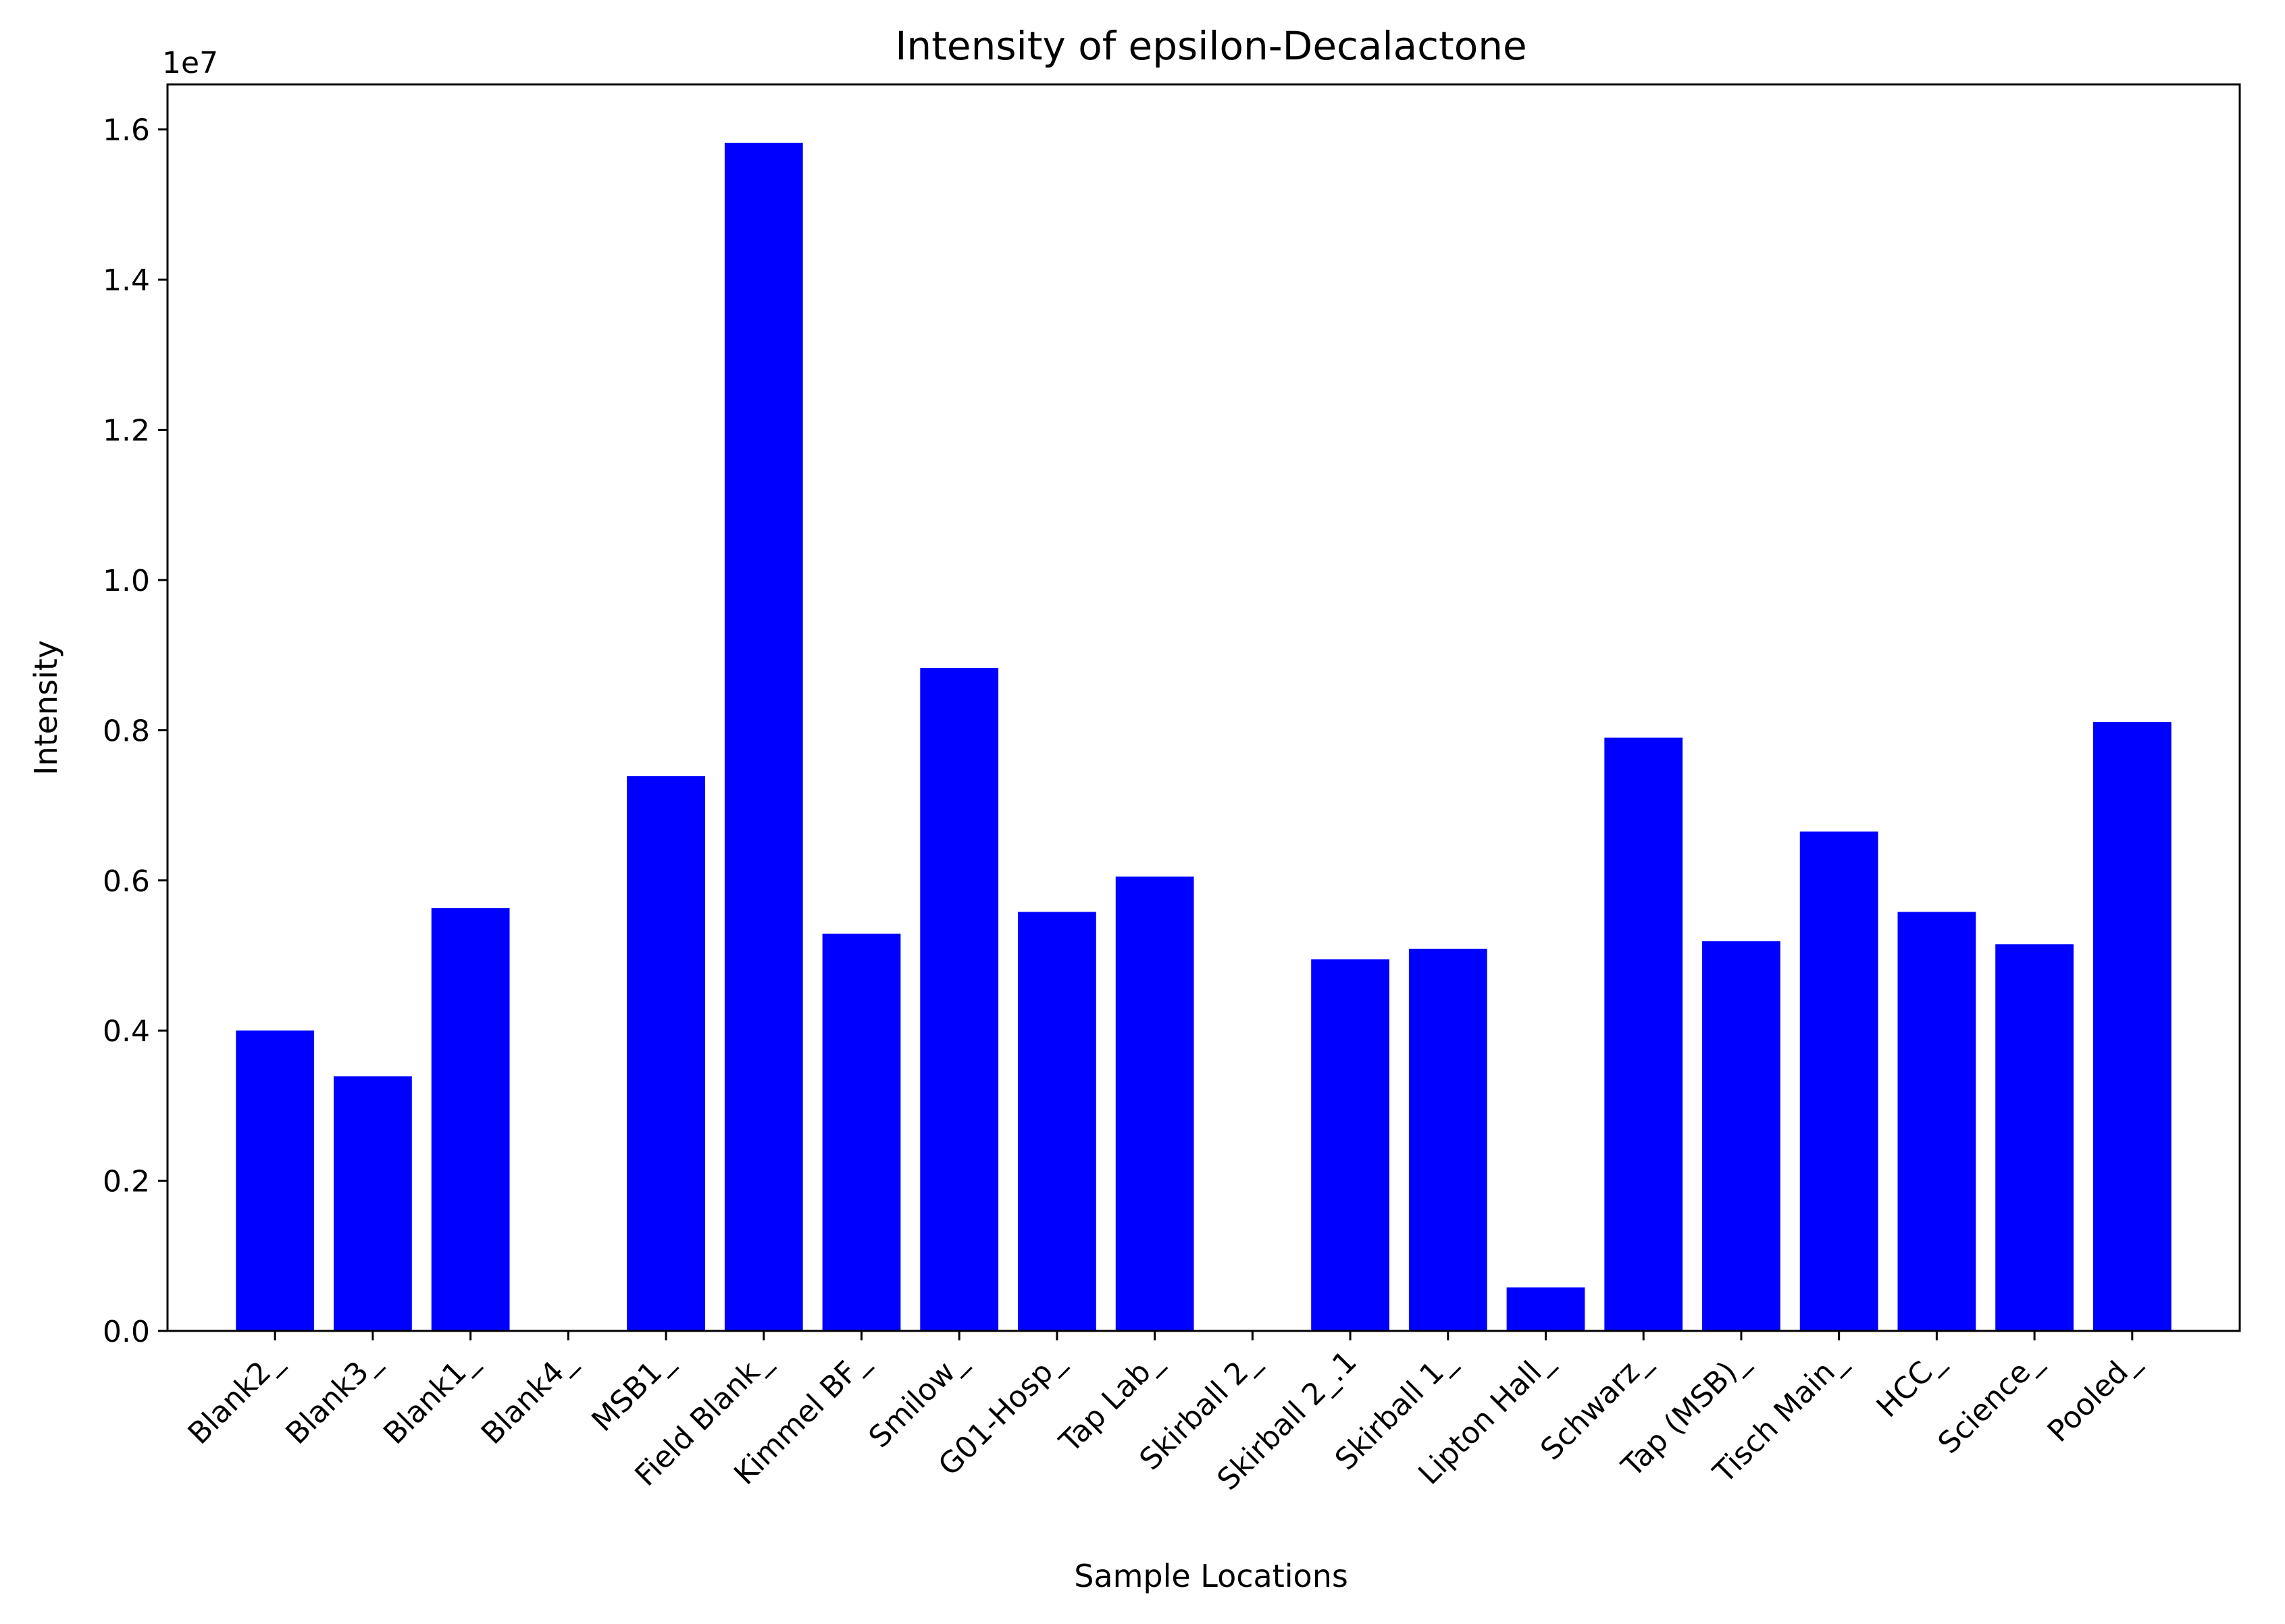 This screenshot has width=2285, height=1624. Describe the element at coordinates (126, 731) in the screenshot. I see `y-tick-label: 0.8` at that location.